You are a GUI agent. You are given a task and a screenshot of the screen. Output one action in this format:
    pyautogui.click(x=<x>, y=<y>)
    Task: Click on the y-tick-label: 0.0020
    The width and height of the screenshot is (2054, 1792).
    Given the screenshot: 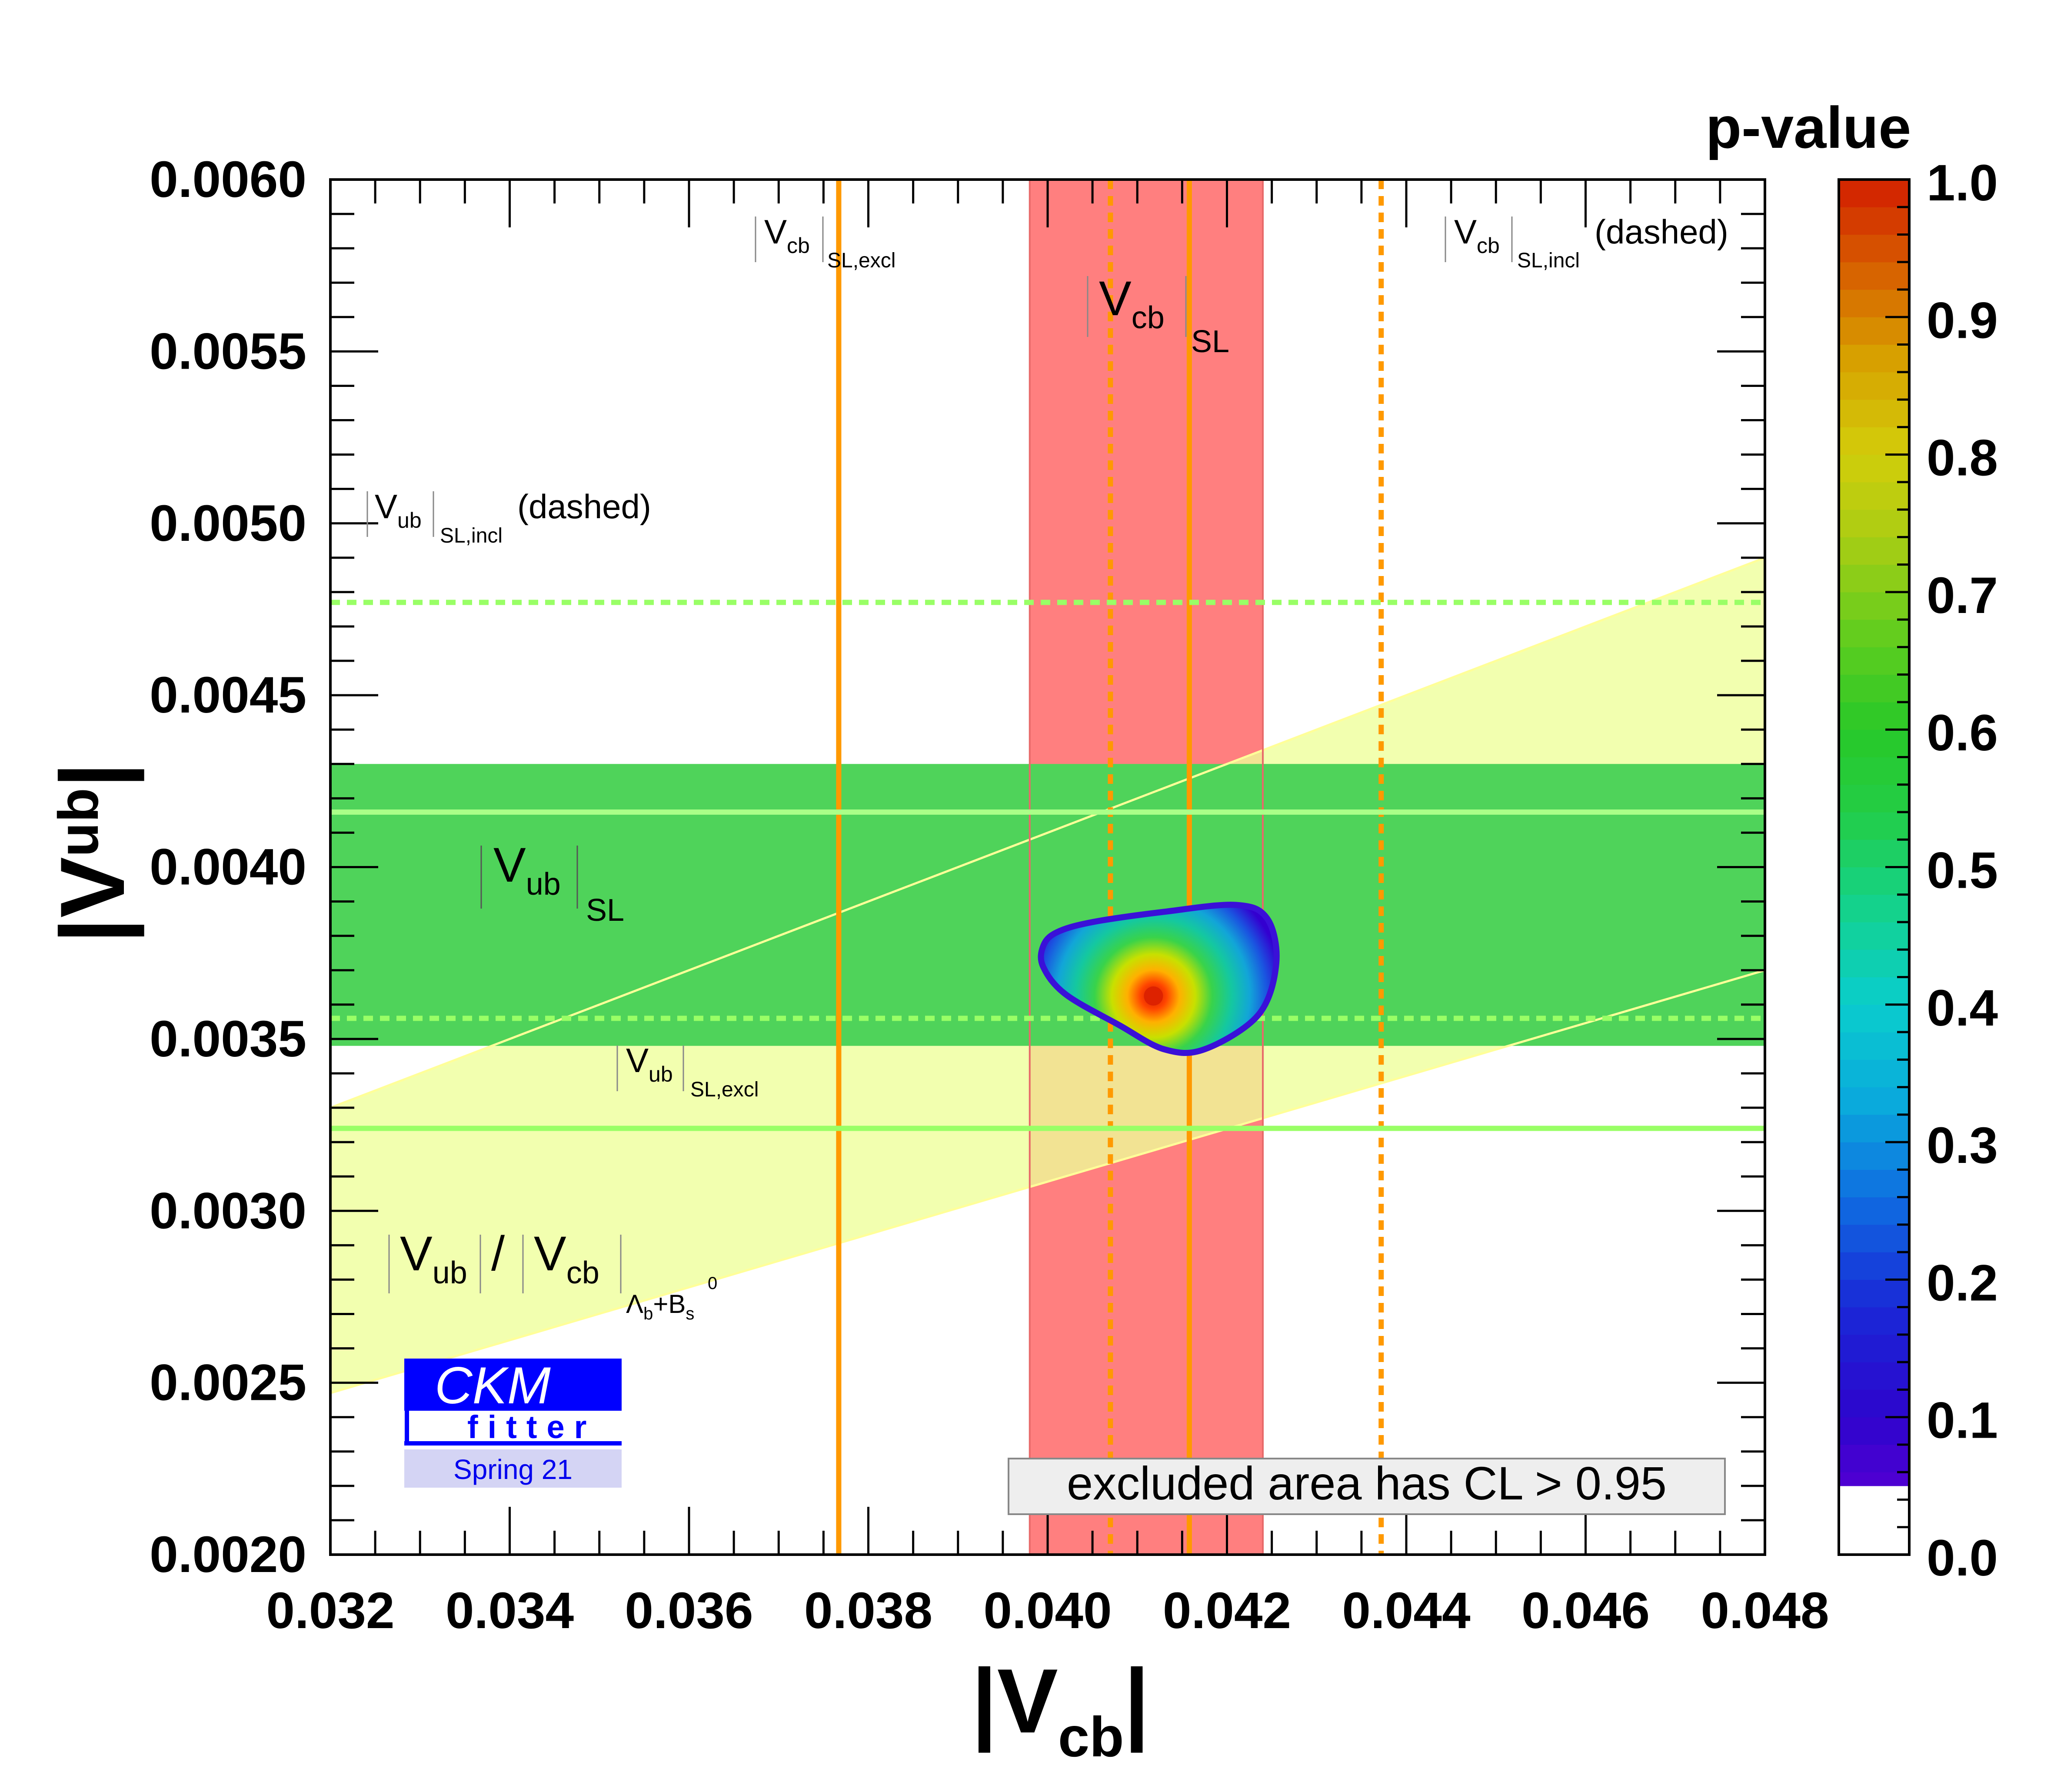 What is the action you would take?
    pyautogui.click(x=228, y=1555)
    